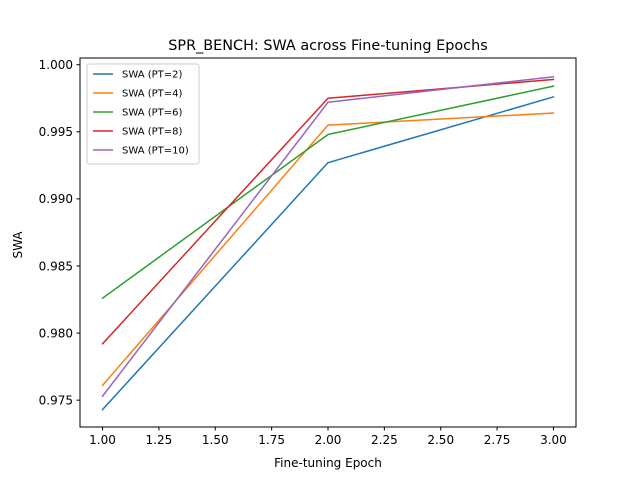 This screenshot has width=640, height=480. I want to click on legend-label: SWA (PT=4), so click(152, 94).